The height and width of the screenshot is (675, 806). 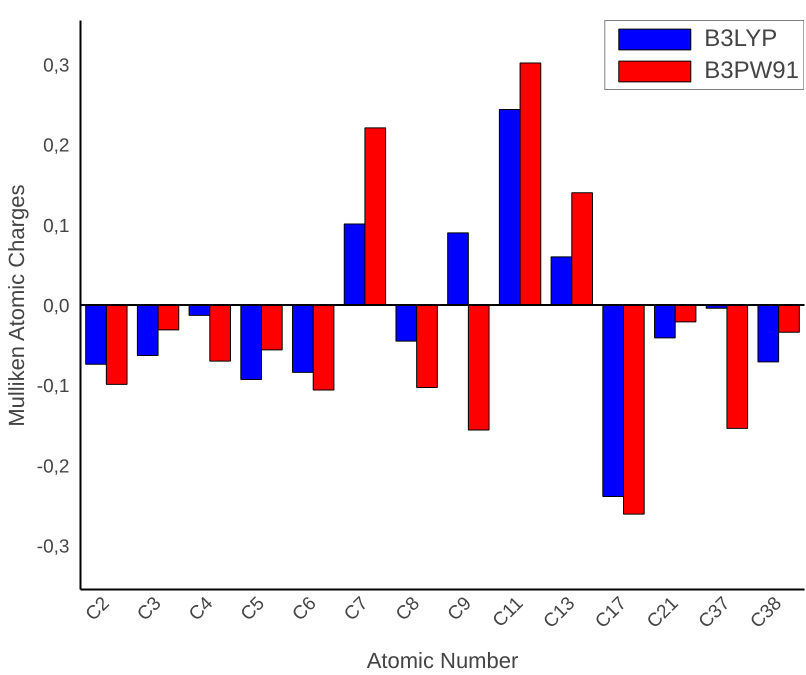 What do you see at coordinates (149, 609) in the screenshot?
I see `x-tick-label: C3` at bounding box center [149, 609].